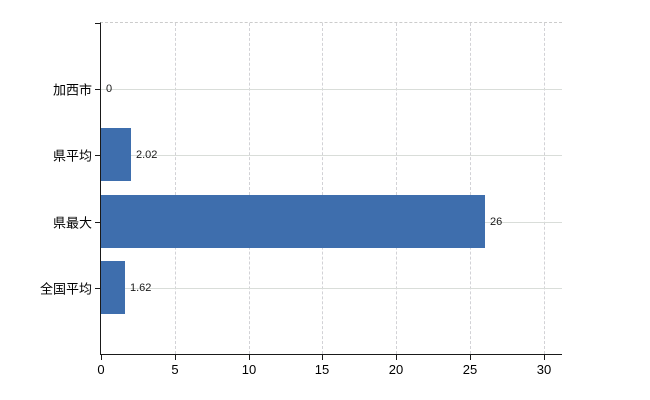 This screenshot has height=400, width=650. What do you see at coordinates (322, 369) in the screenshot?
I see `x-tick-label: 15` at bounding box center [322, 369].